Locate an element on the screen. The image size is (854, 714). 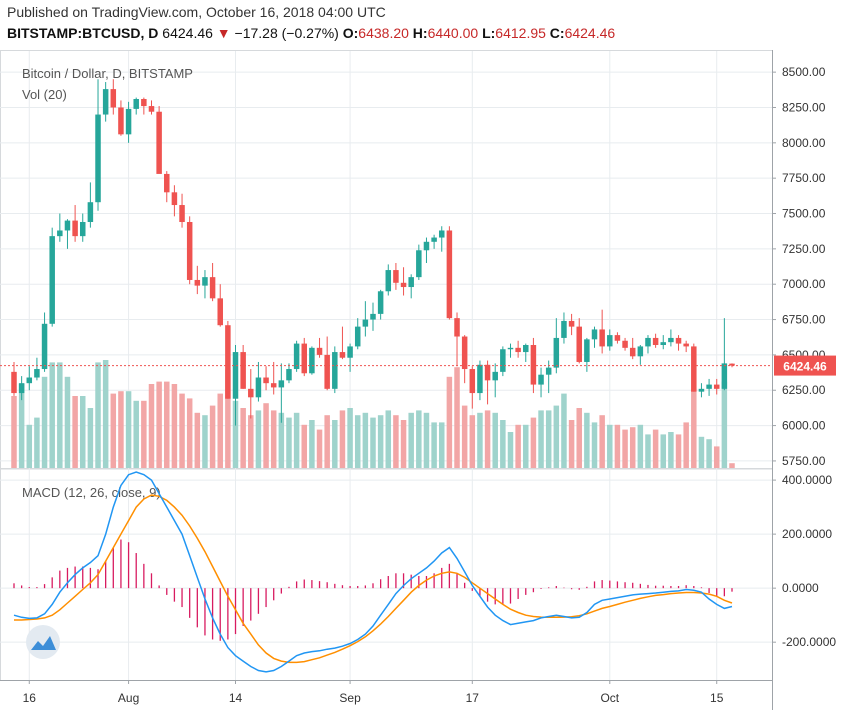
macd-tick-label: 400.0000 is located at coordinates (807, 480).